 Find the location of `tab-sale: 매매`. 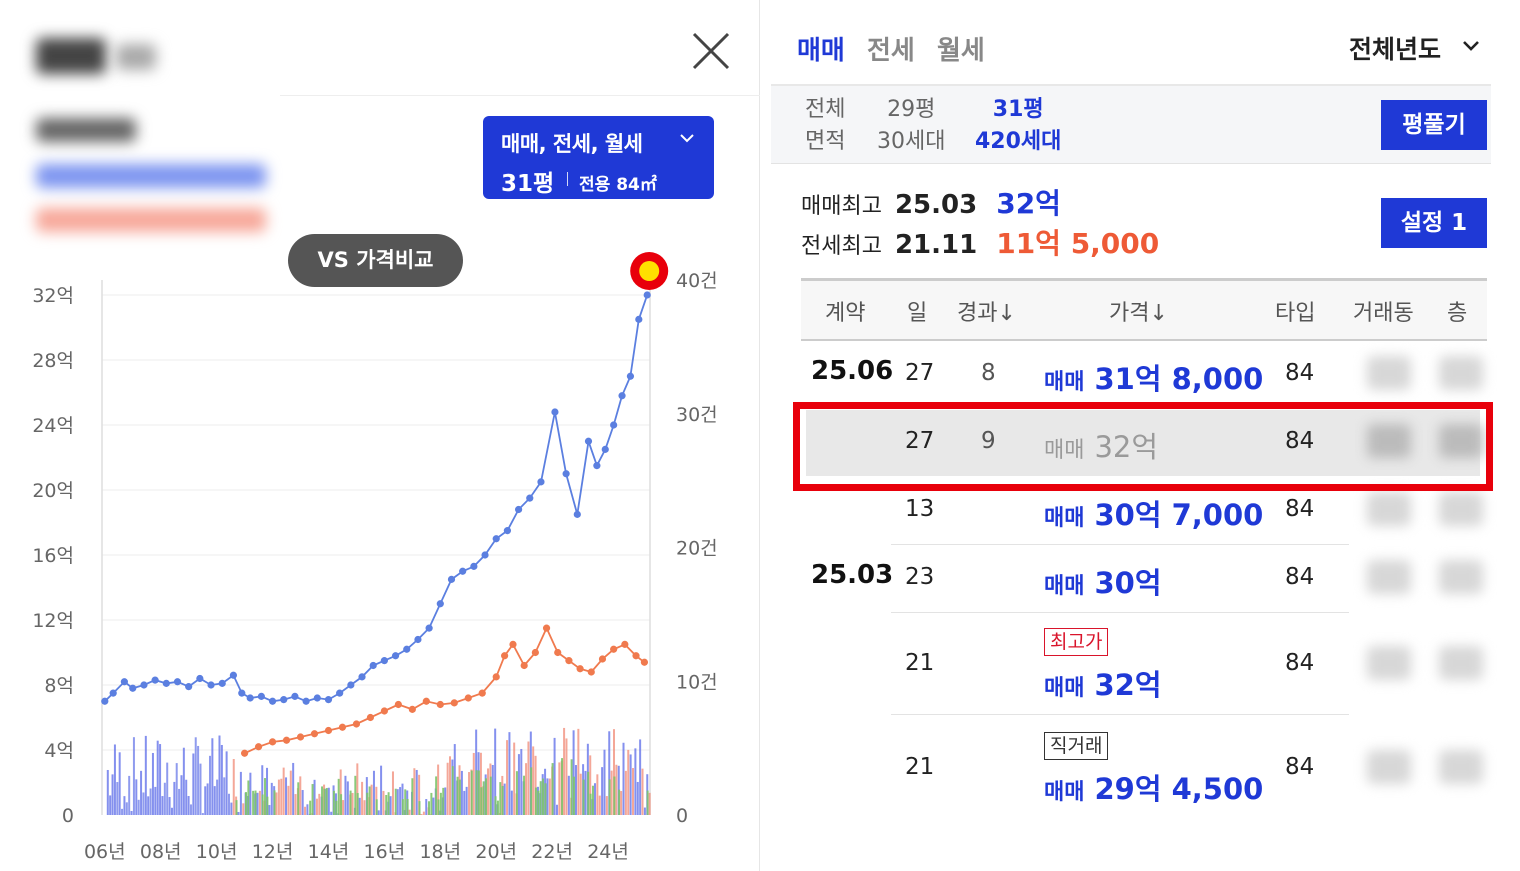

tab-sale: 매매 is located at coordinates (821, 51).